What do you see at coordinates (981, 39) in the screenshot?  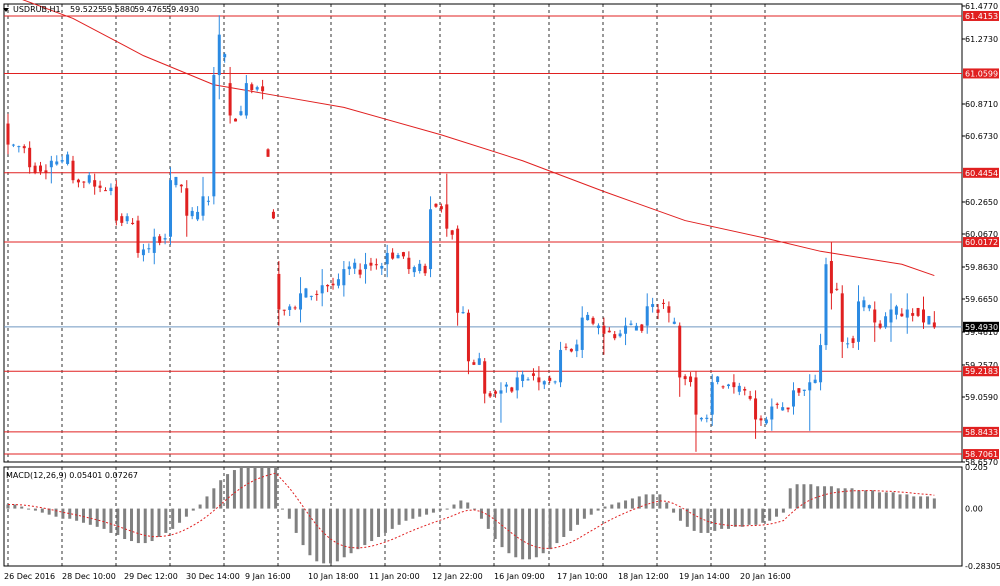 I see `y-tick-label: 61.2730` at bounding box center [981, 39].